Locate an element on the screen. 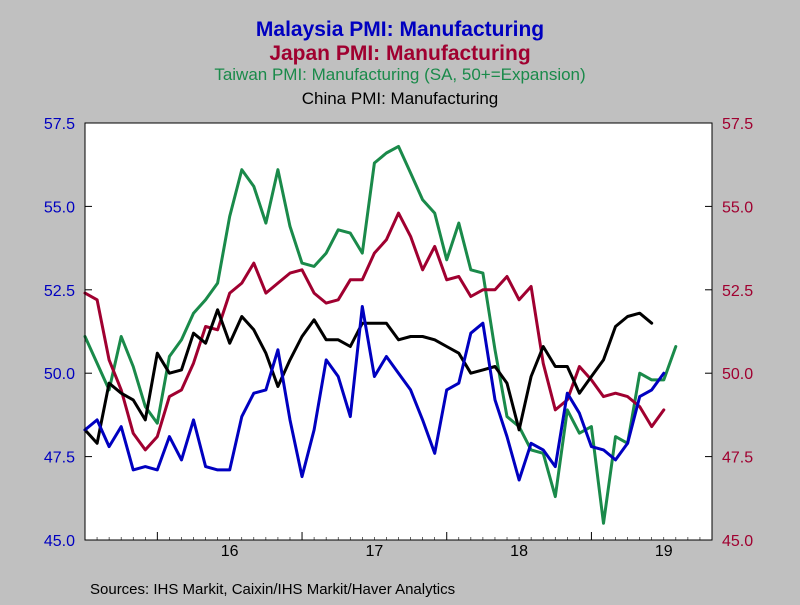 The width and height of the screenshot is (800, 605). x-tick-label-1: 17 is located at coordinates (374, 551).